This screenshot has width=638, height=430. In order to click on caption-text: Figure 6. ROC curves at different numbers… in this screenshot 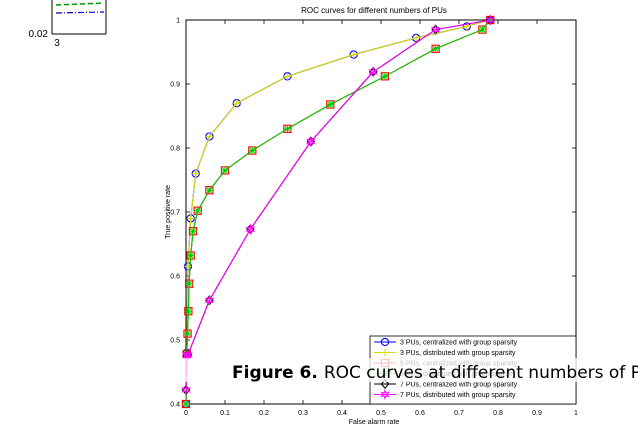, I will do `click(435, 373)`.